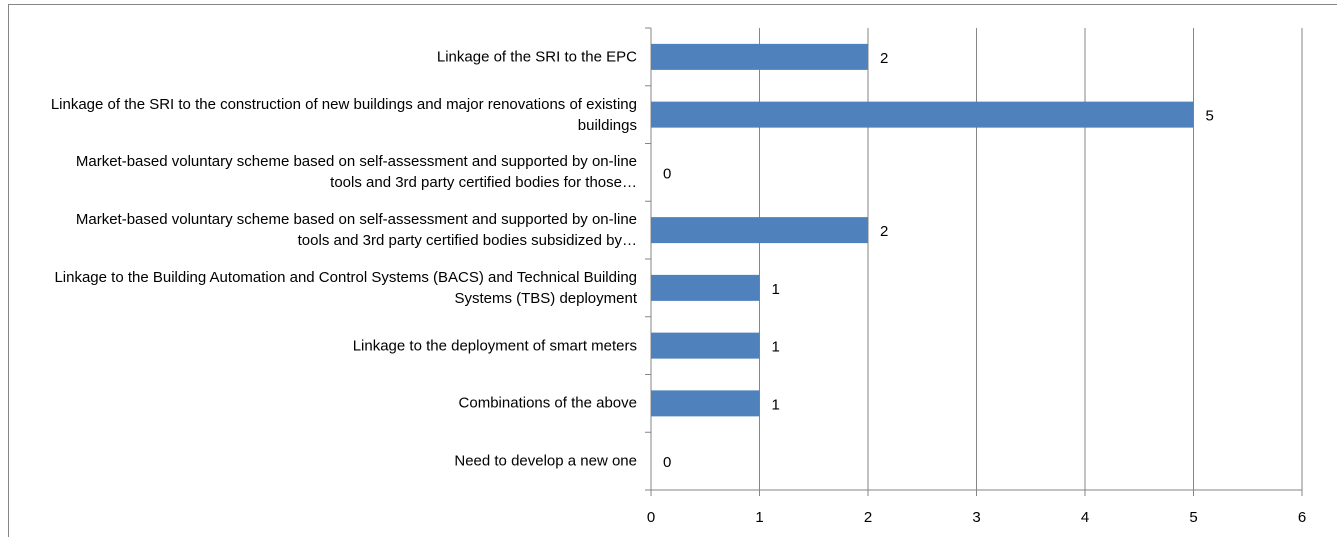 The height and width of the screenshot is (538, 1338). Describe the element at coordinates (545, 461) in the screenshot. I see `y-tick-label: Need to develop a new one` at that location.